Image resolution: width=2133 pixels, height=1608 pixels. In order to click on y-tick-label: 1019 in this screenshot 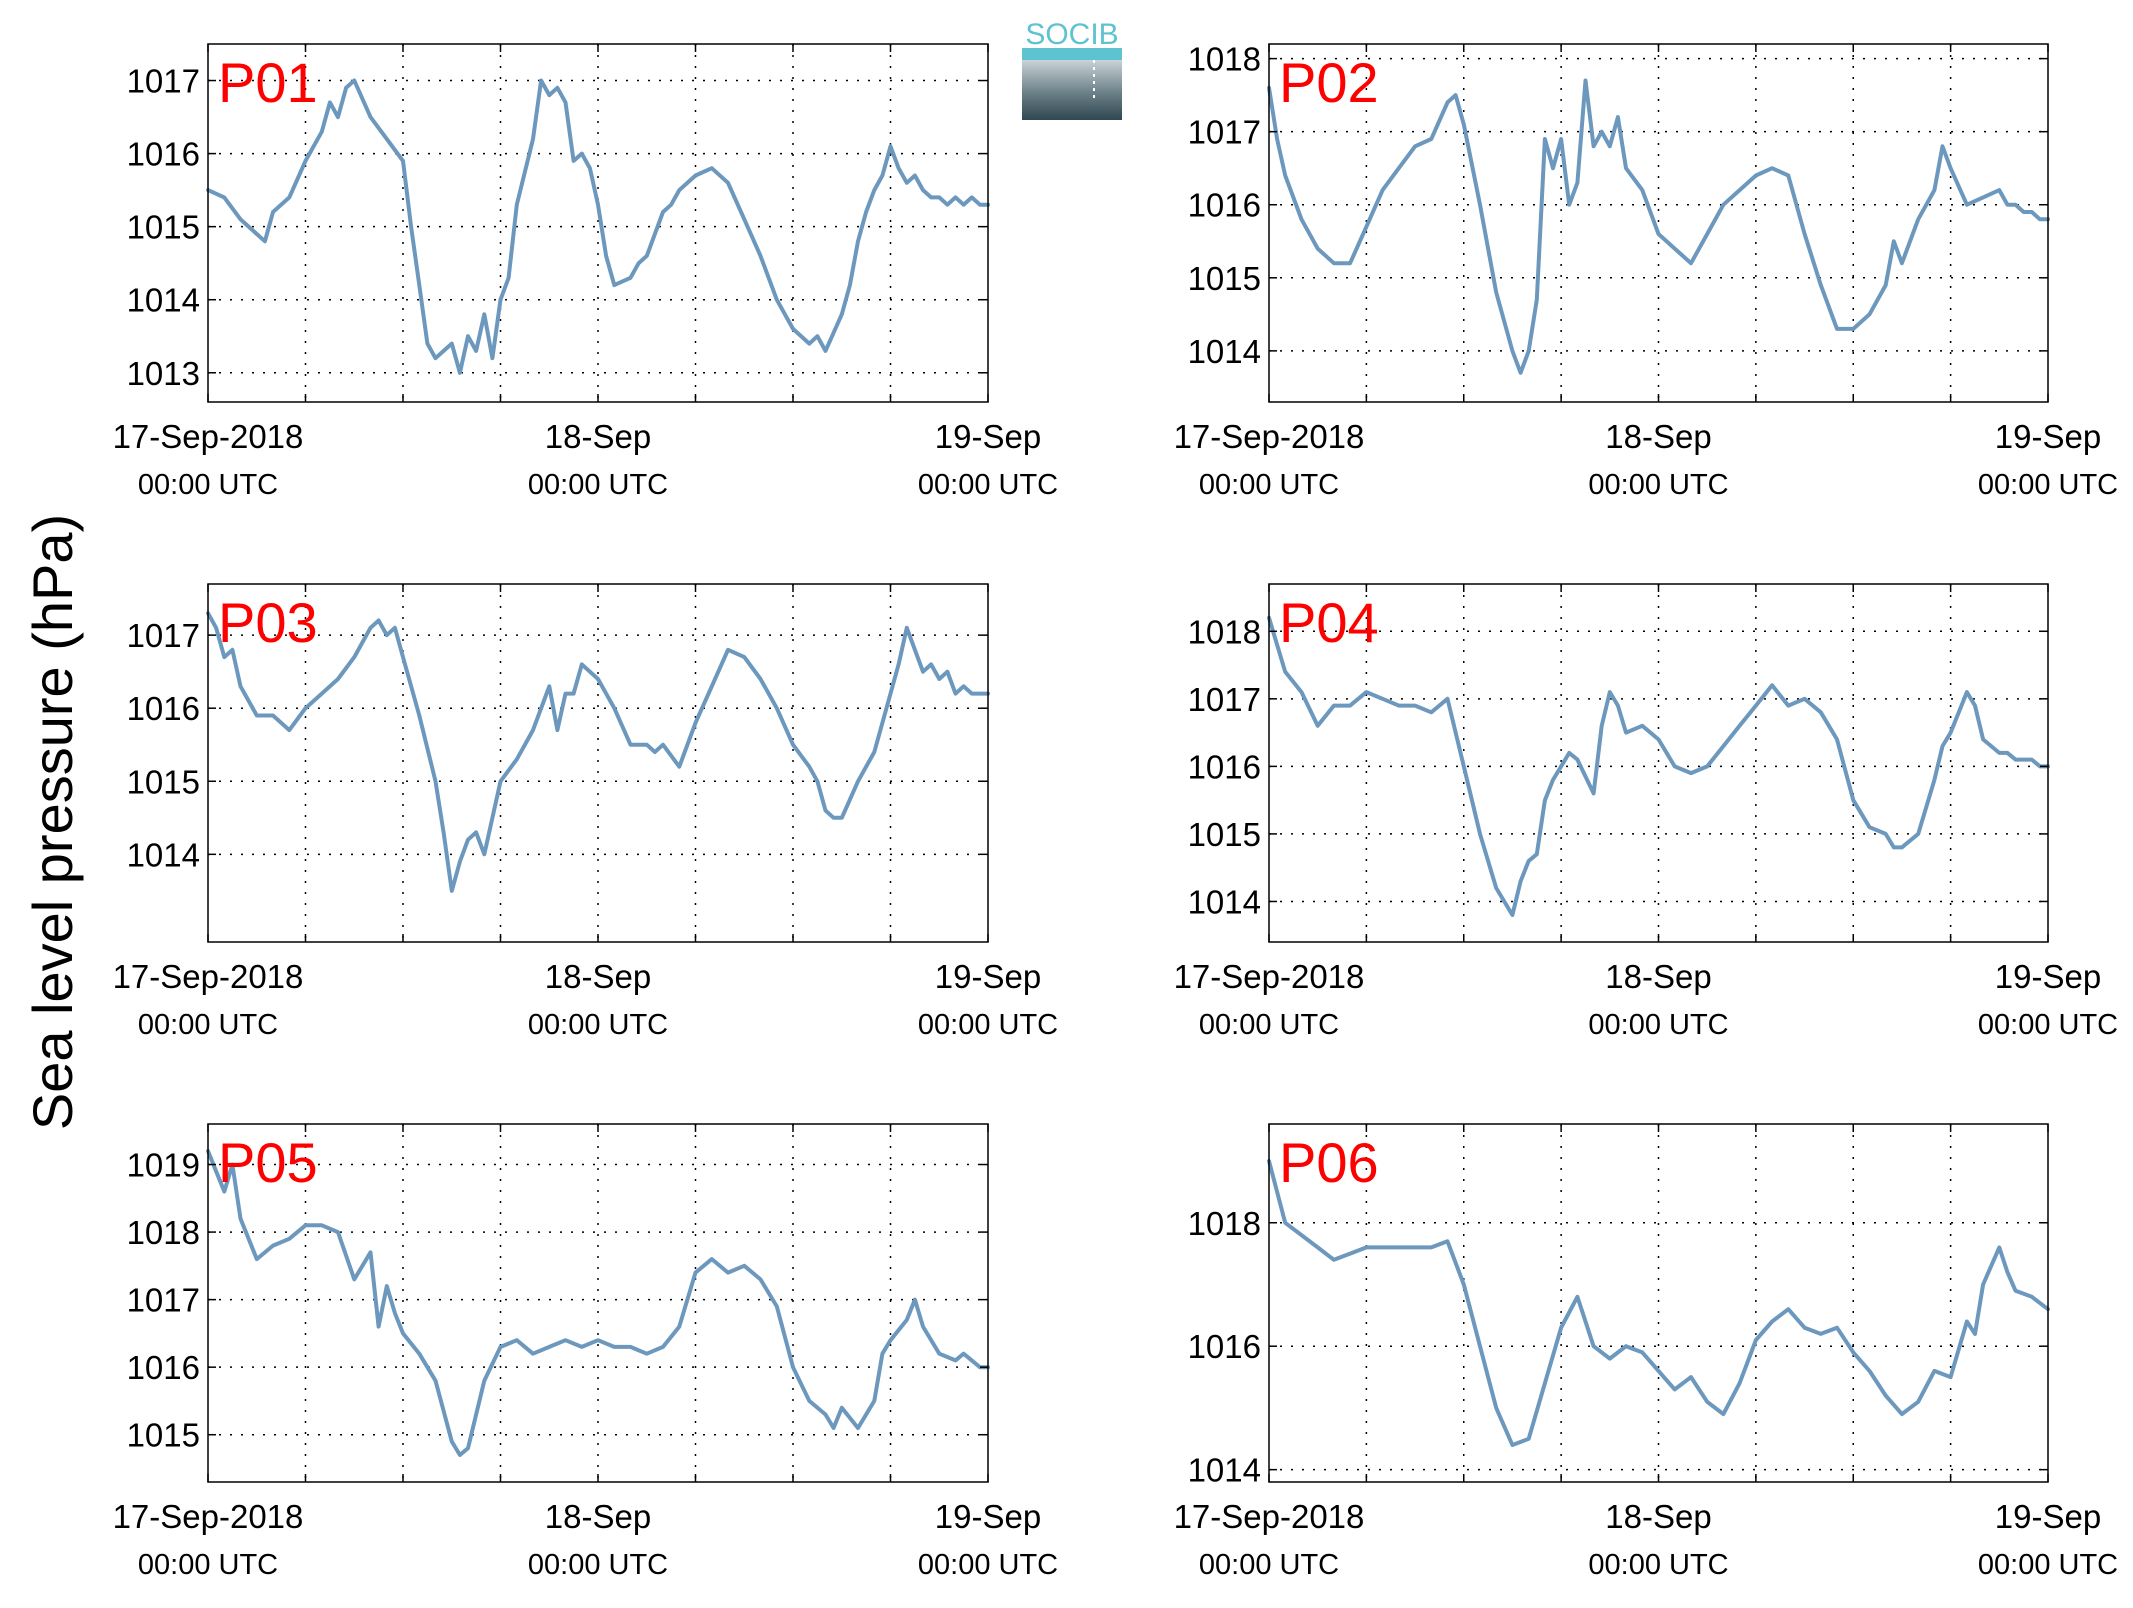, I will do `click(163, 1165)`.